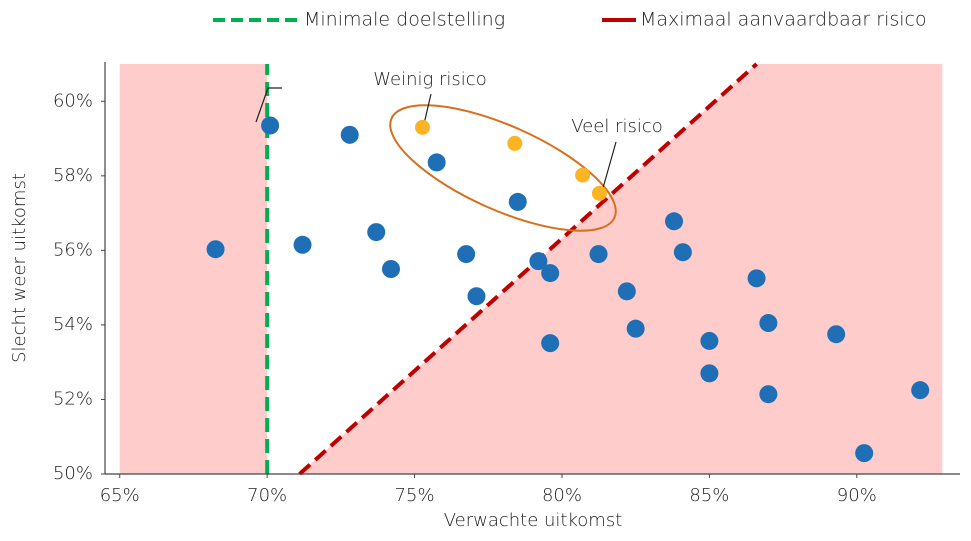 The width and height of the screenshot is (971, 541). I want to click on legend-label: Maximaal aanvaardbaar risico, so click(783, 20).